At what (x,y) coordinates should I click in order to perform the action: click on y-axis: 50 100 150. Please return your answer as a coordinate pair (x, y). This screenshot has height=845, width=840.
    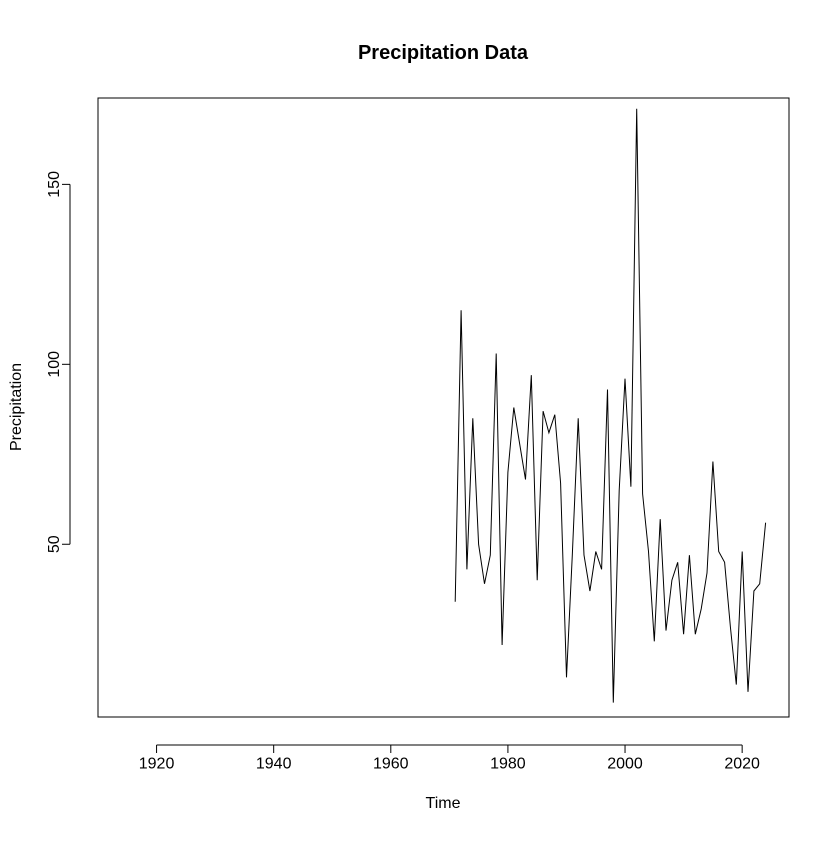
    Looking at the image, I should click on (58, 362).